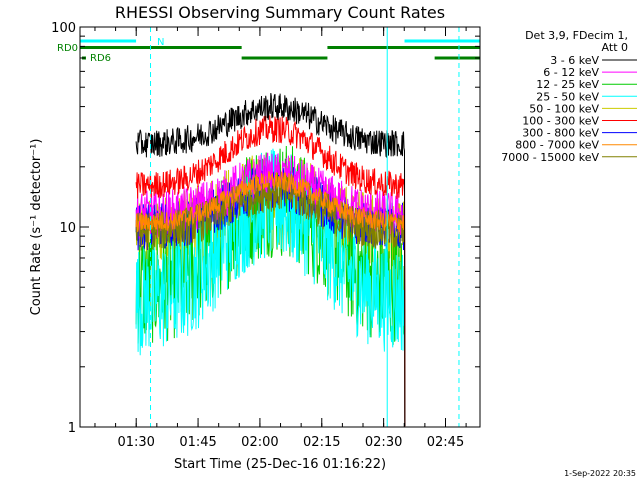  I want to click on legend-header-line1: Det 3,9, FDecim 1,, so click(576, 35).